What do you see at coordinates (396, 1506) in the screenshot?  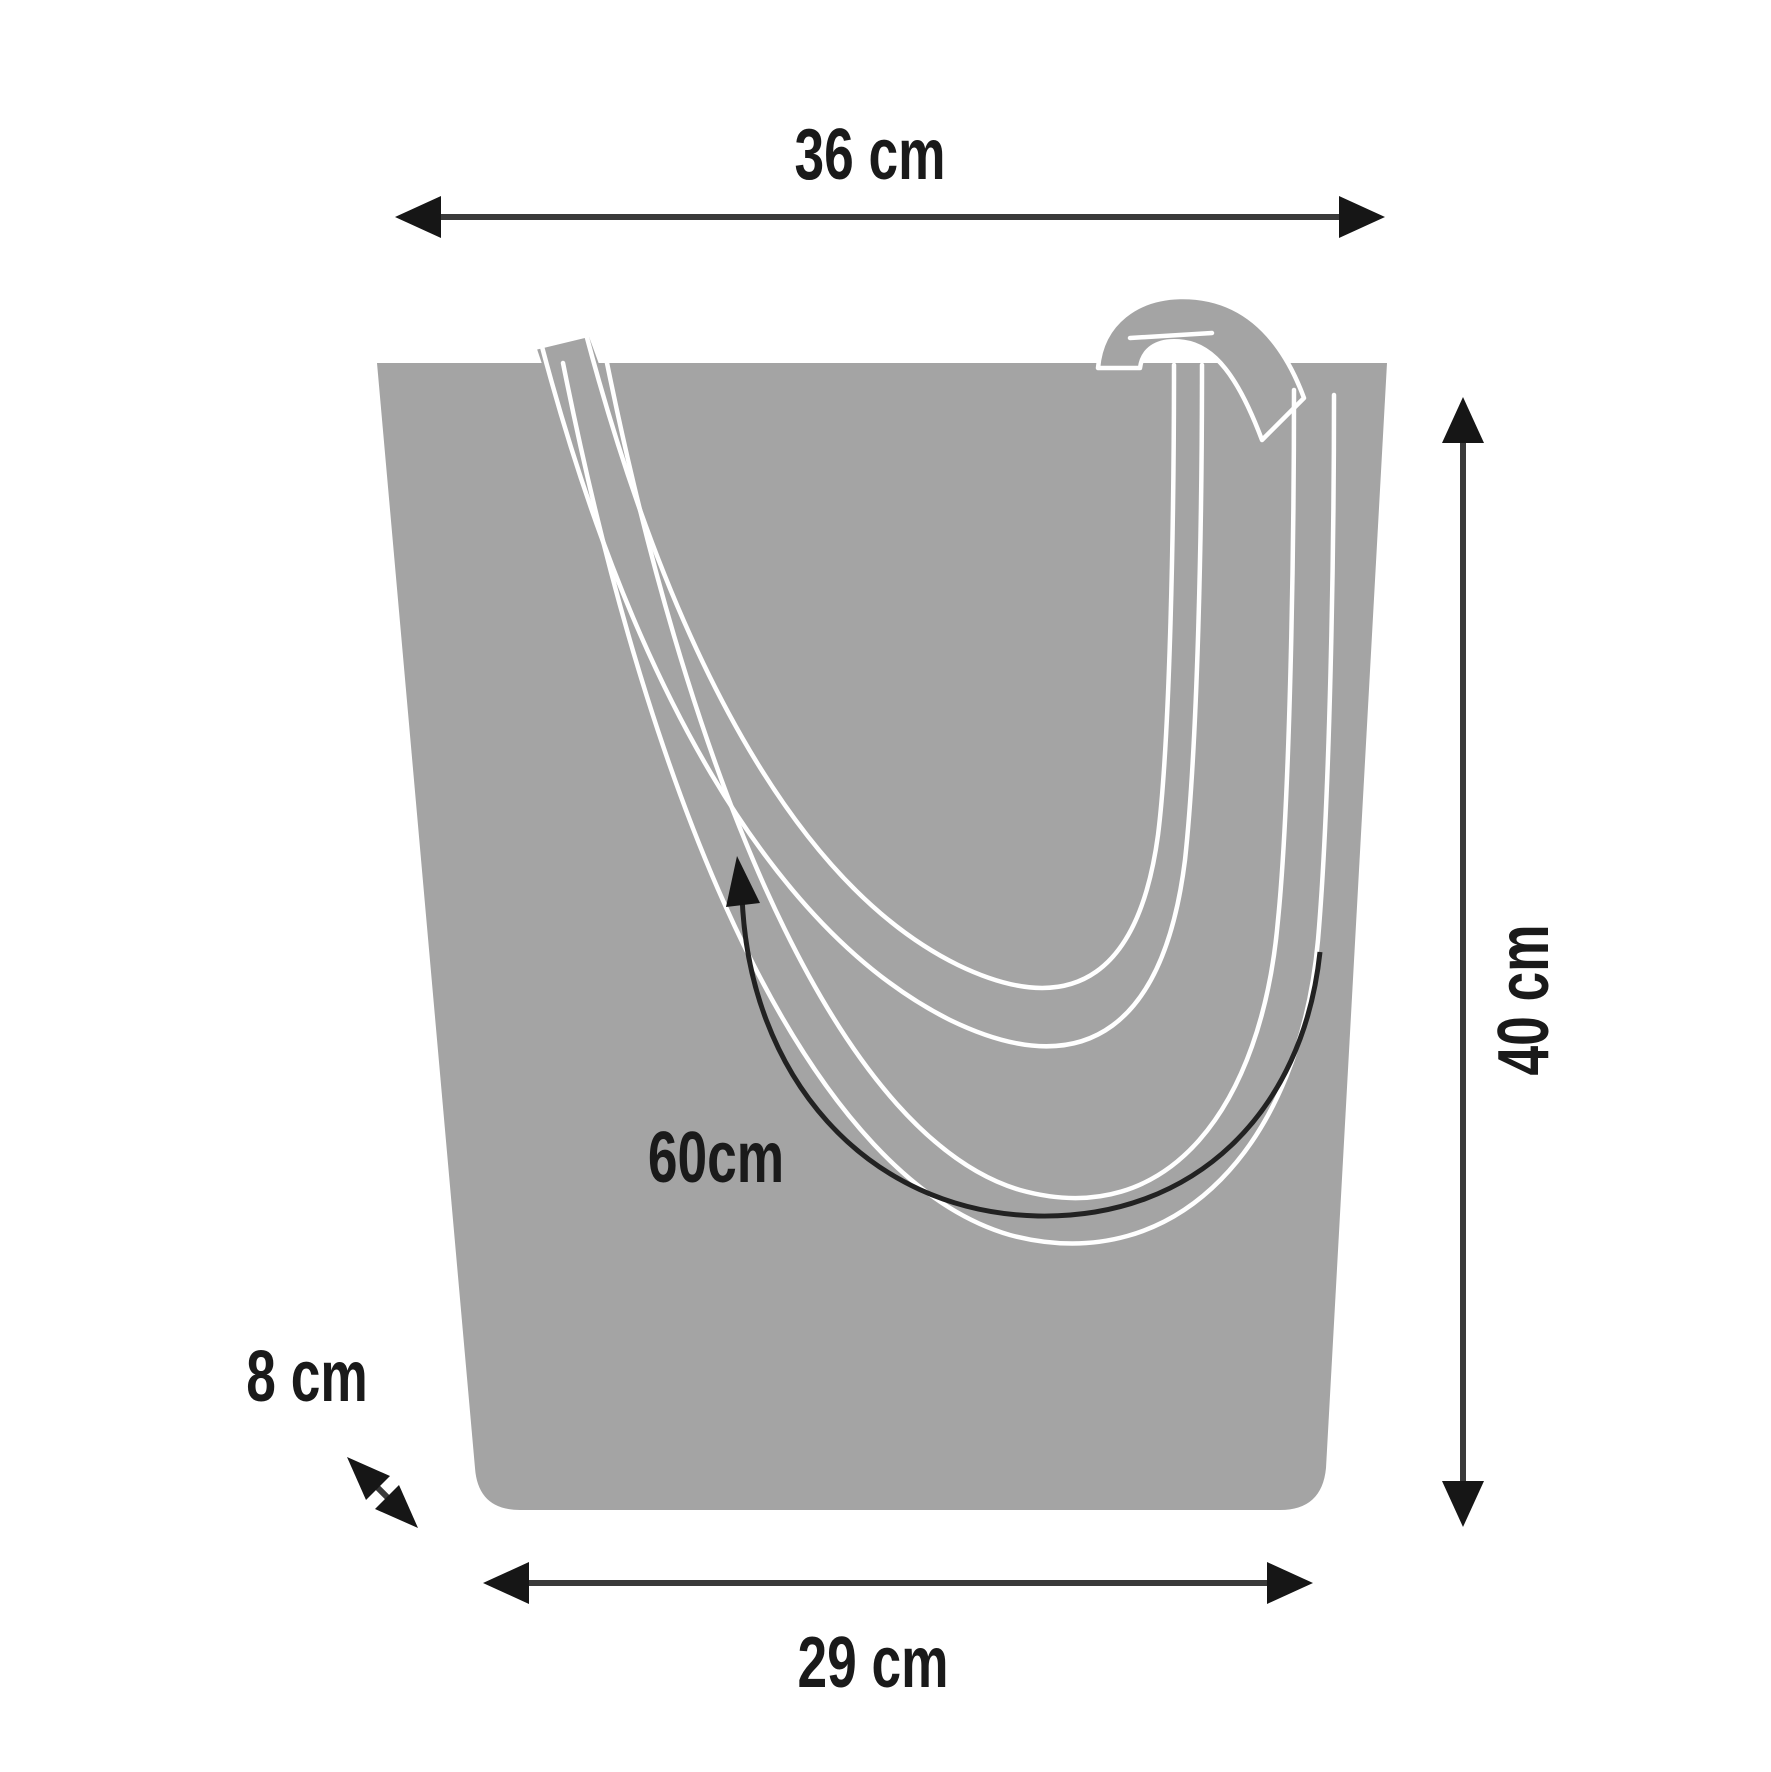 I see `depth-arrowhead-lower` at bounding box center [396, 1506].